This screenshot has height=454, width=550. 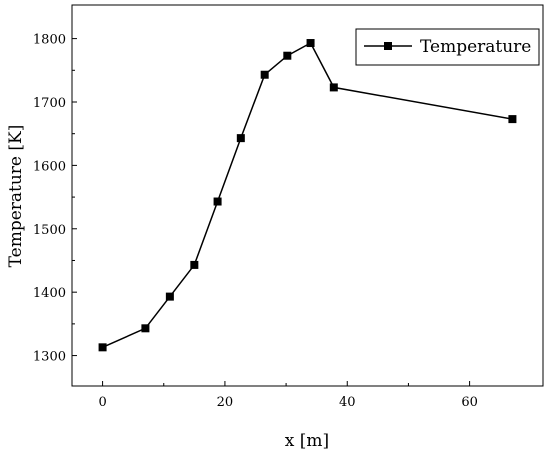 I want to click on y-tick-label: 1800, so click(x=49, y=40).